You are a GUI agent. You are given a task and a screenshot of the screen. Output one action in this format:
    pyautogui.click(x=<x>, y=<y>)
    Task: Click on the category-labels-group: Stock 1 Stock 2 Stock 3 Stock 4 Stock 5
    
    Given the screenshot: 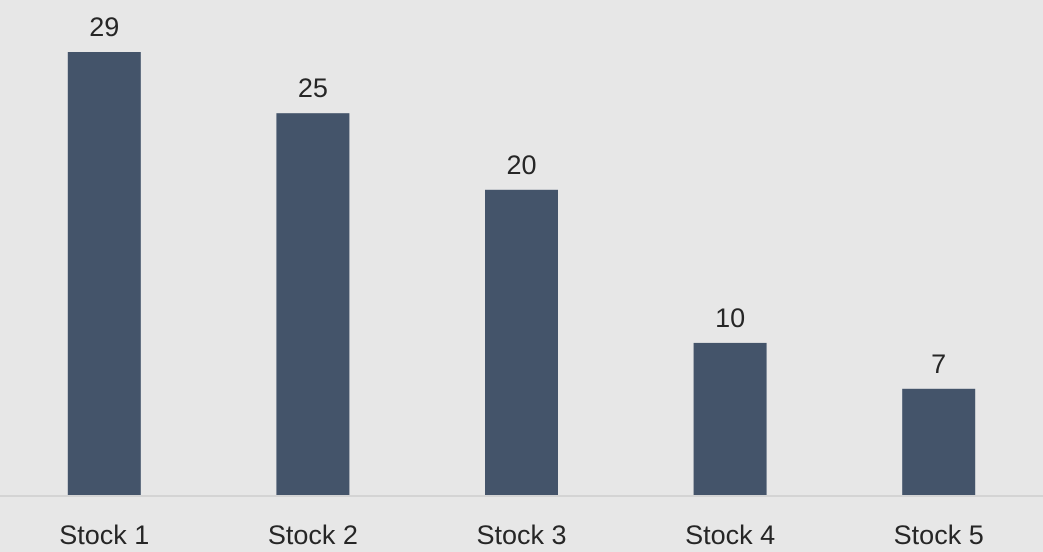 What is the action you would take?
    pyautogui.click(x=521, y=535)
    